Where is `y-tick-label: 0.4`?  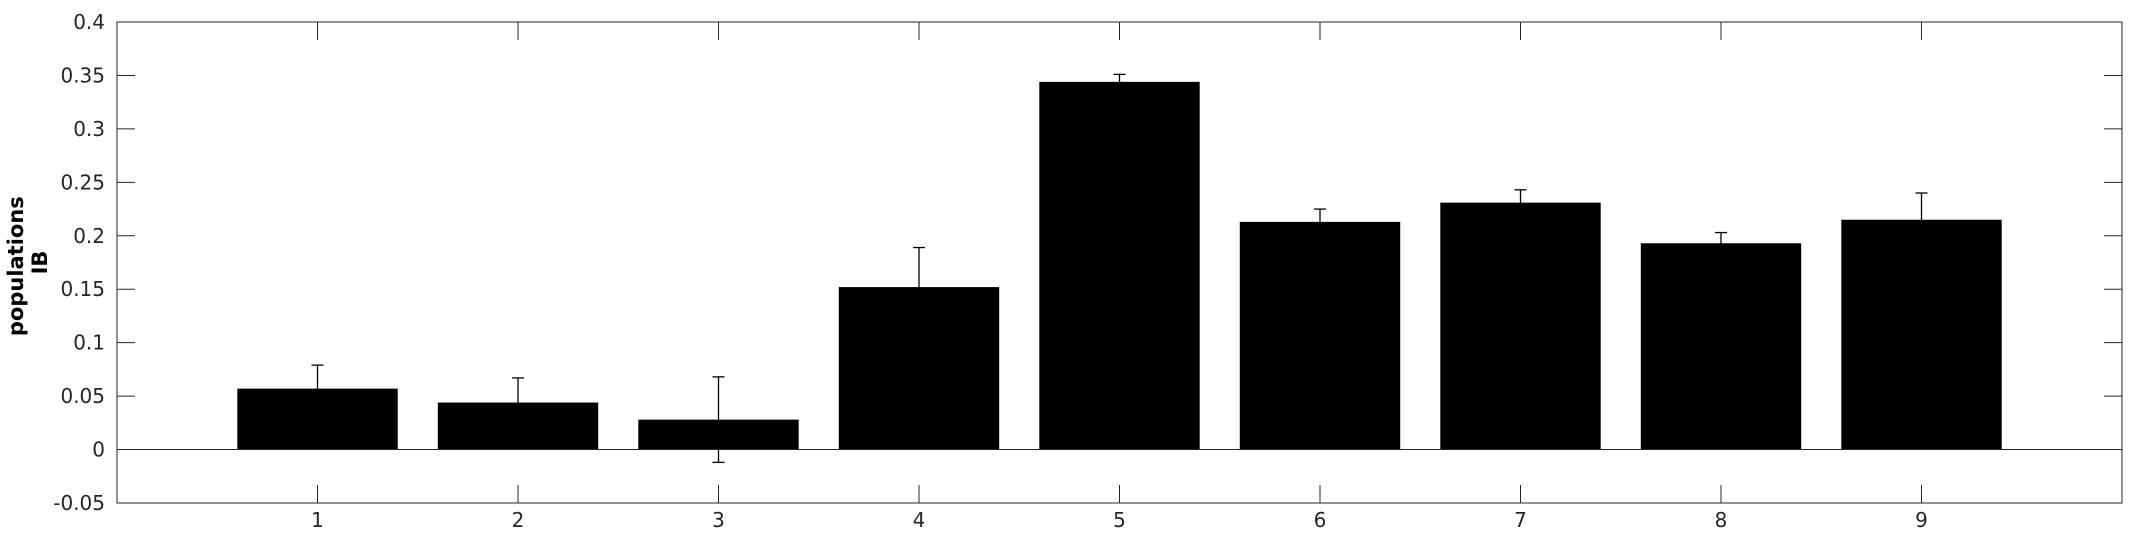 y-tick-label: 0.4 is located at coordinates (89, 22).